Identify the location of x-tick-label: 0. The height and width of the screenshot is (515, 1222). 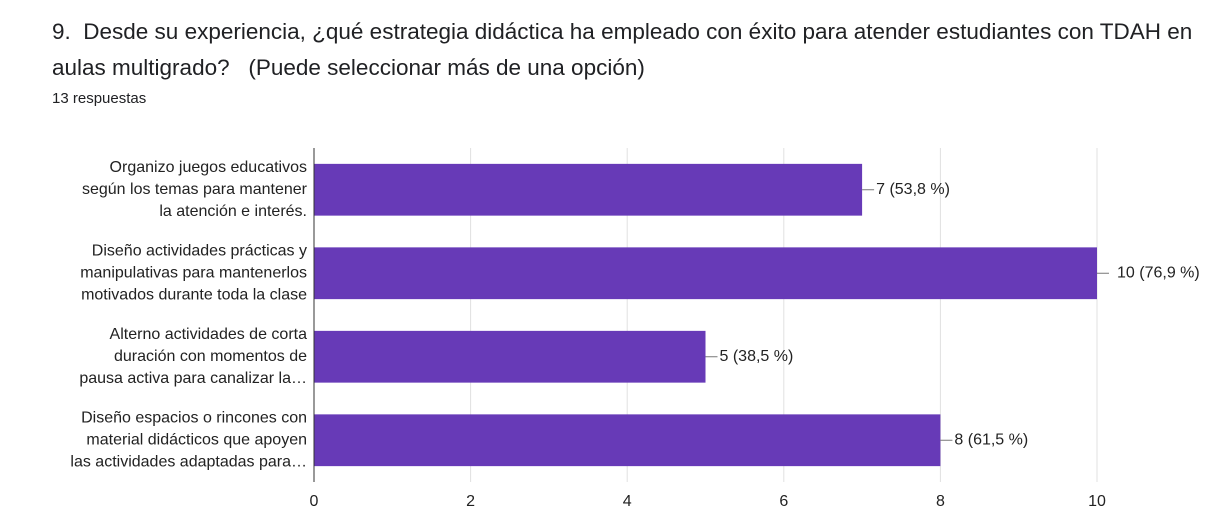
(314, 501).